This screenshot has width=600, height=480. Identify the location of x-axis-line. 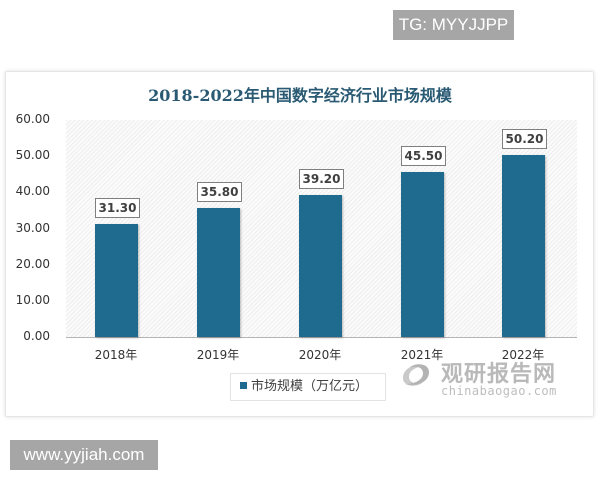
(321, 337).